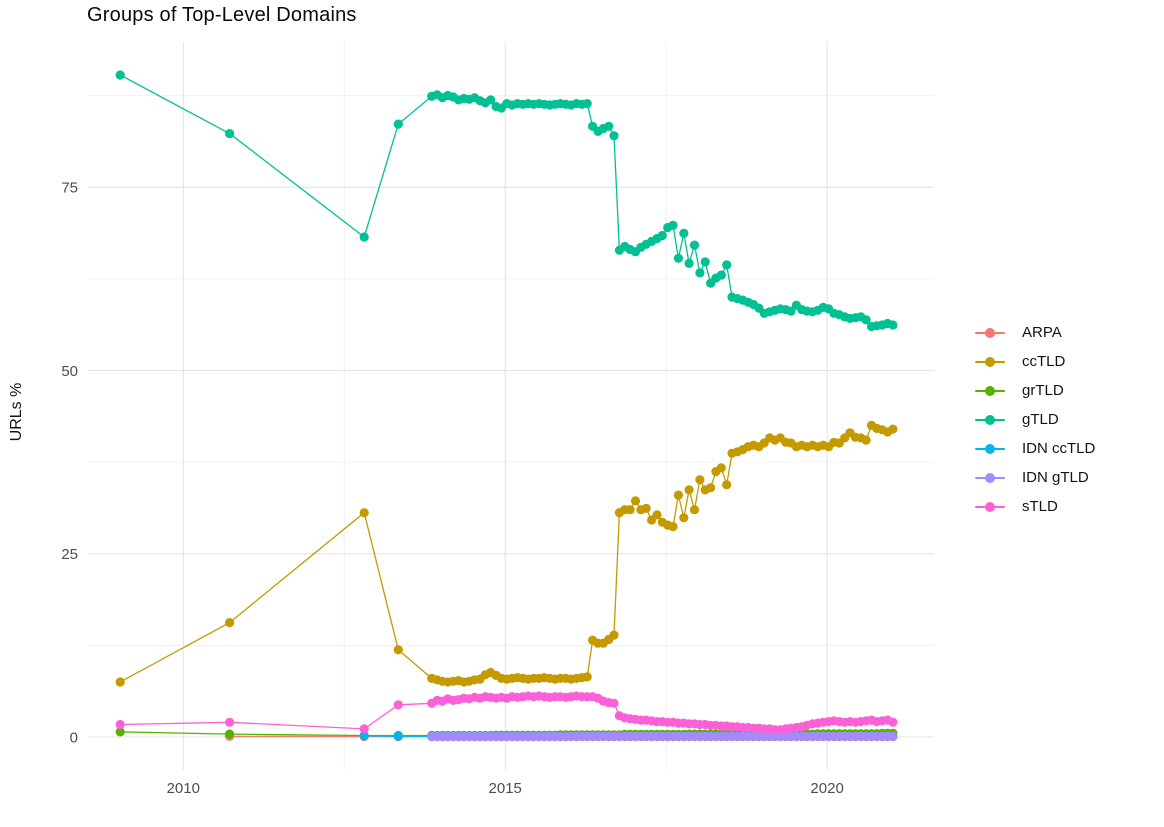 The image size is (1164, 827). Describe the element at coordinates (1042, 332) in the screenshot. I see `legend-label: ARPA` at that location.